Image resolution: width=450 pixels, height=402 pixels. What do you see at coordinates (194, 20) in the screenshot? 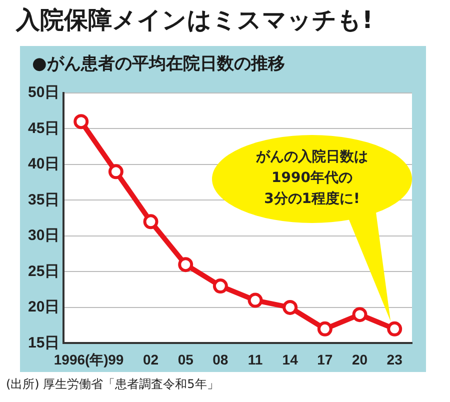
I see `chart-title: 入院保障メインはミスマッチも!` at bounding box center [194, 20].